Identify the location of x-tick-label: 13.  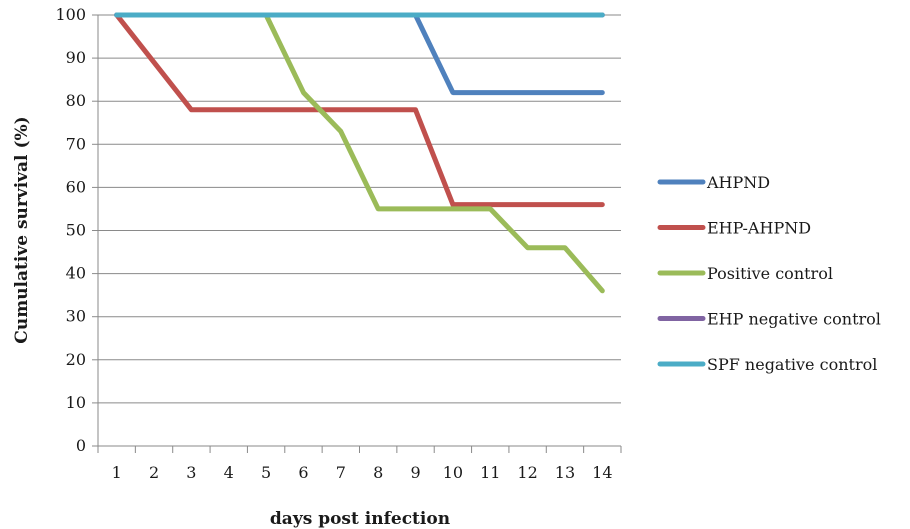
(565, 472).